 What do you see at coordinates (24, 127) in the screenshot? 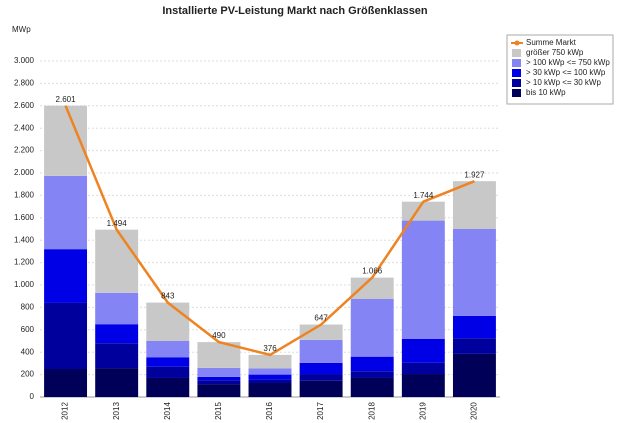
I see `y-tick-label: 2.400` at bounding box center [24, 127].